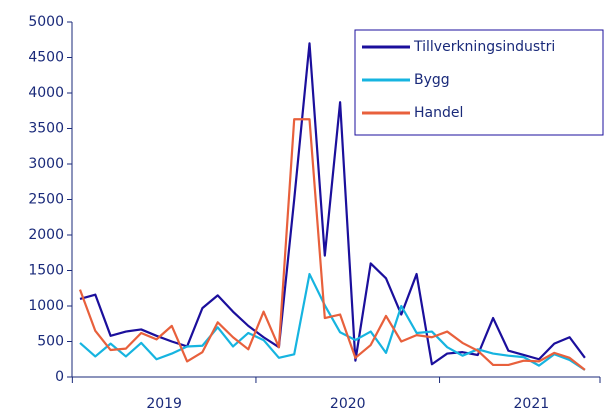  What do you see at coordinates (484, 47) in the screenshot?
I see `legend-label: Tillverkningsindustri` at bounding box center [484, 47].